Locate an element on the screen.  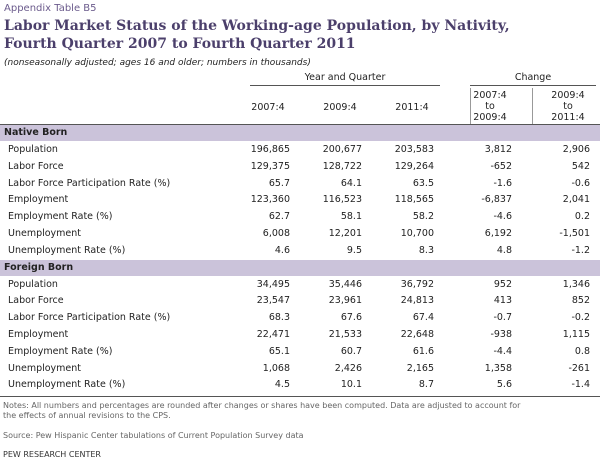
cell: 21,533 is located at coordinates (345, 334).